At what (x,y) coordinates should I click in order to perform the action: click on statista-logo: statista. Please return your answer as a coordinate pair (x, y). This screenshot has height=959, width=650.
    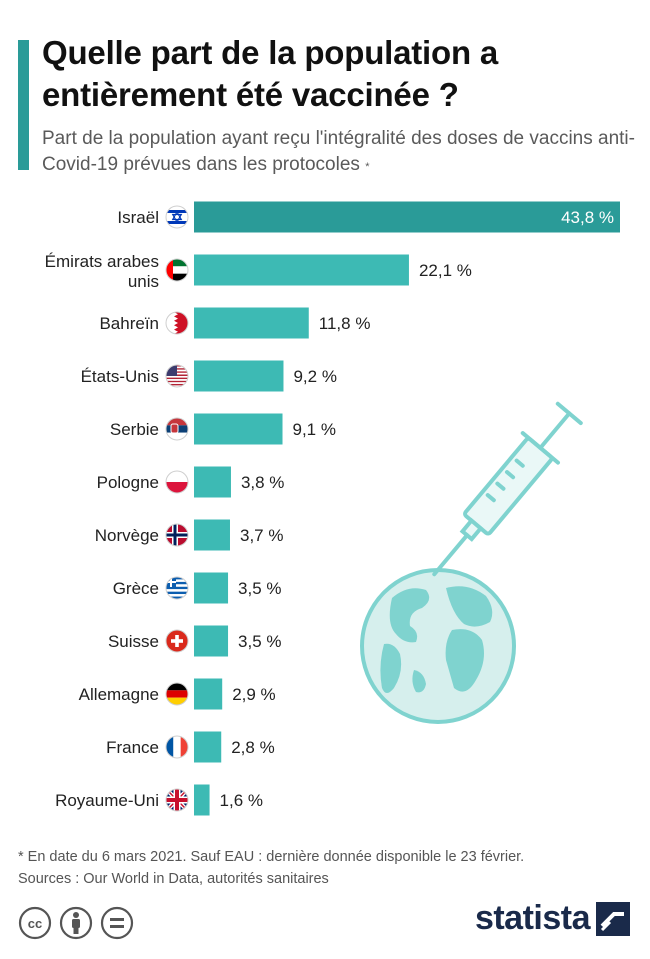
    Looking at the image, I should click on (552, 918).